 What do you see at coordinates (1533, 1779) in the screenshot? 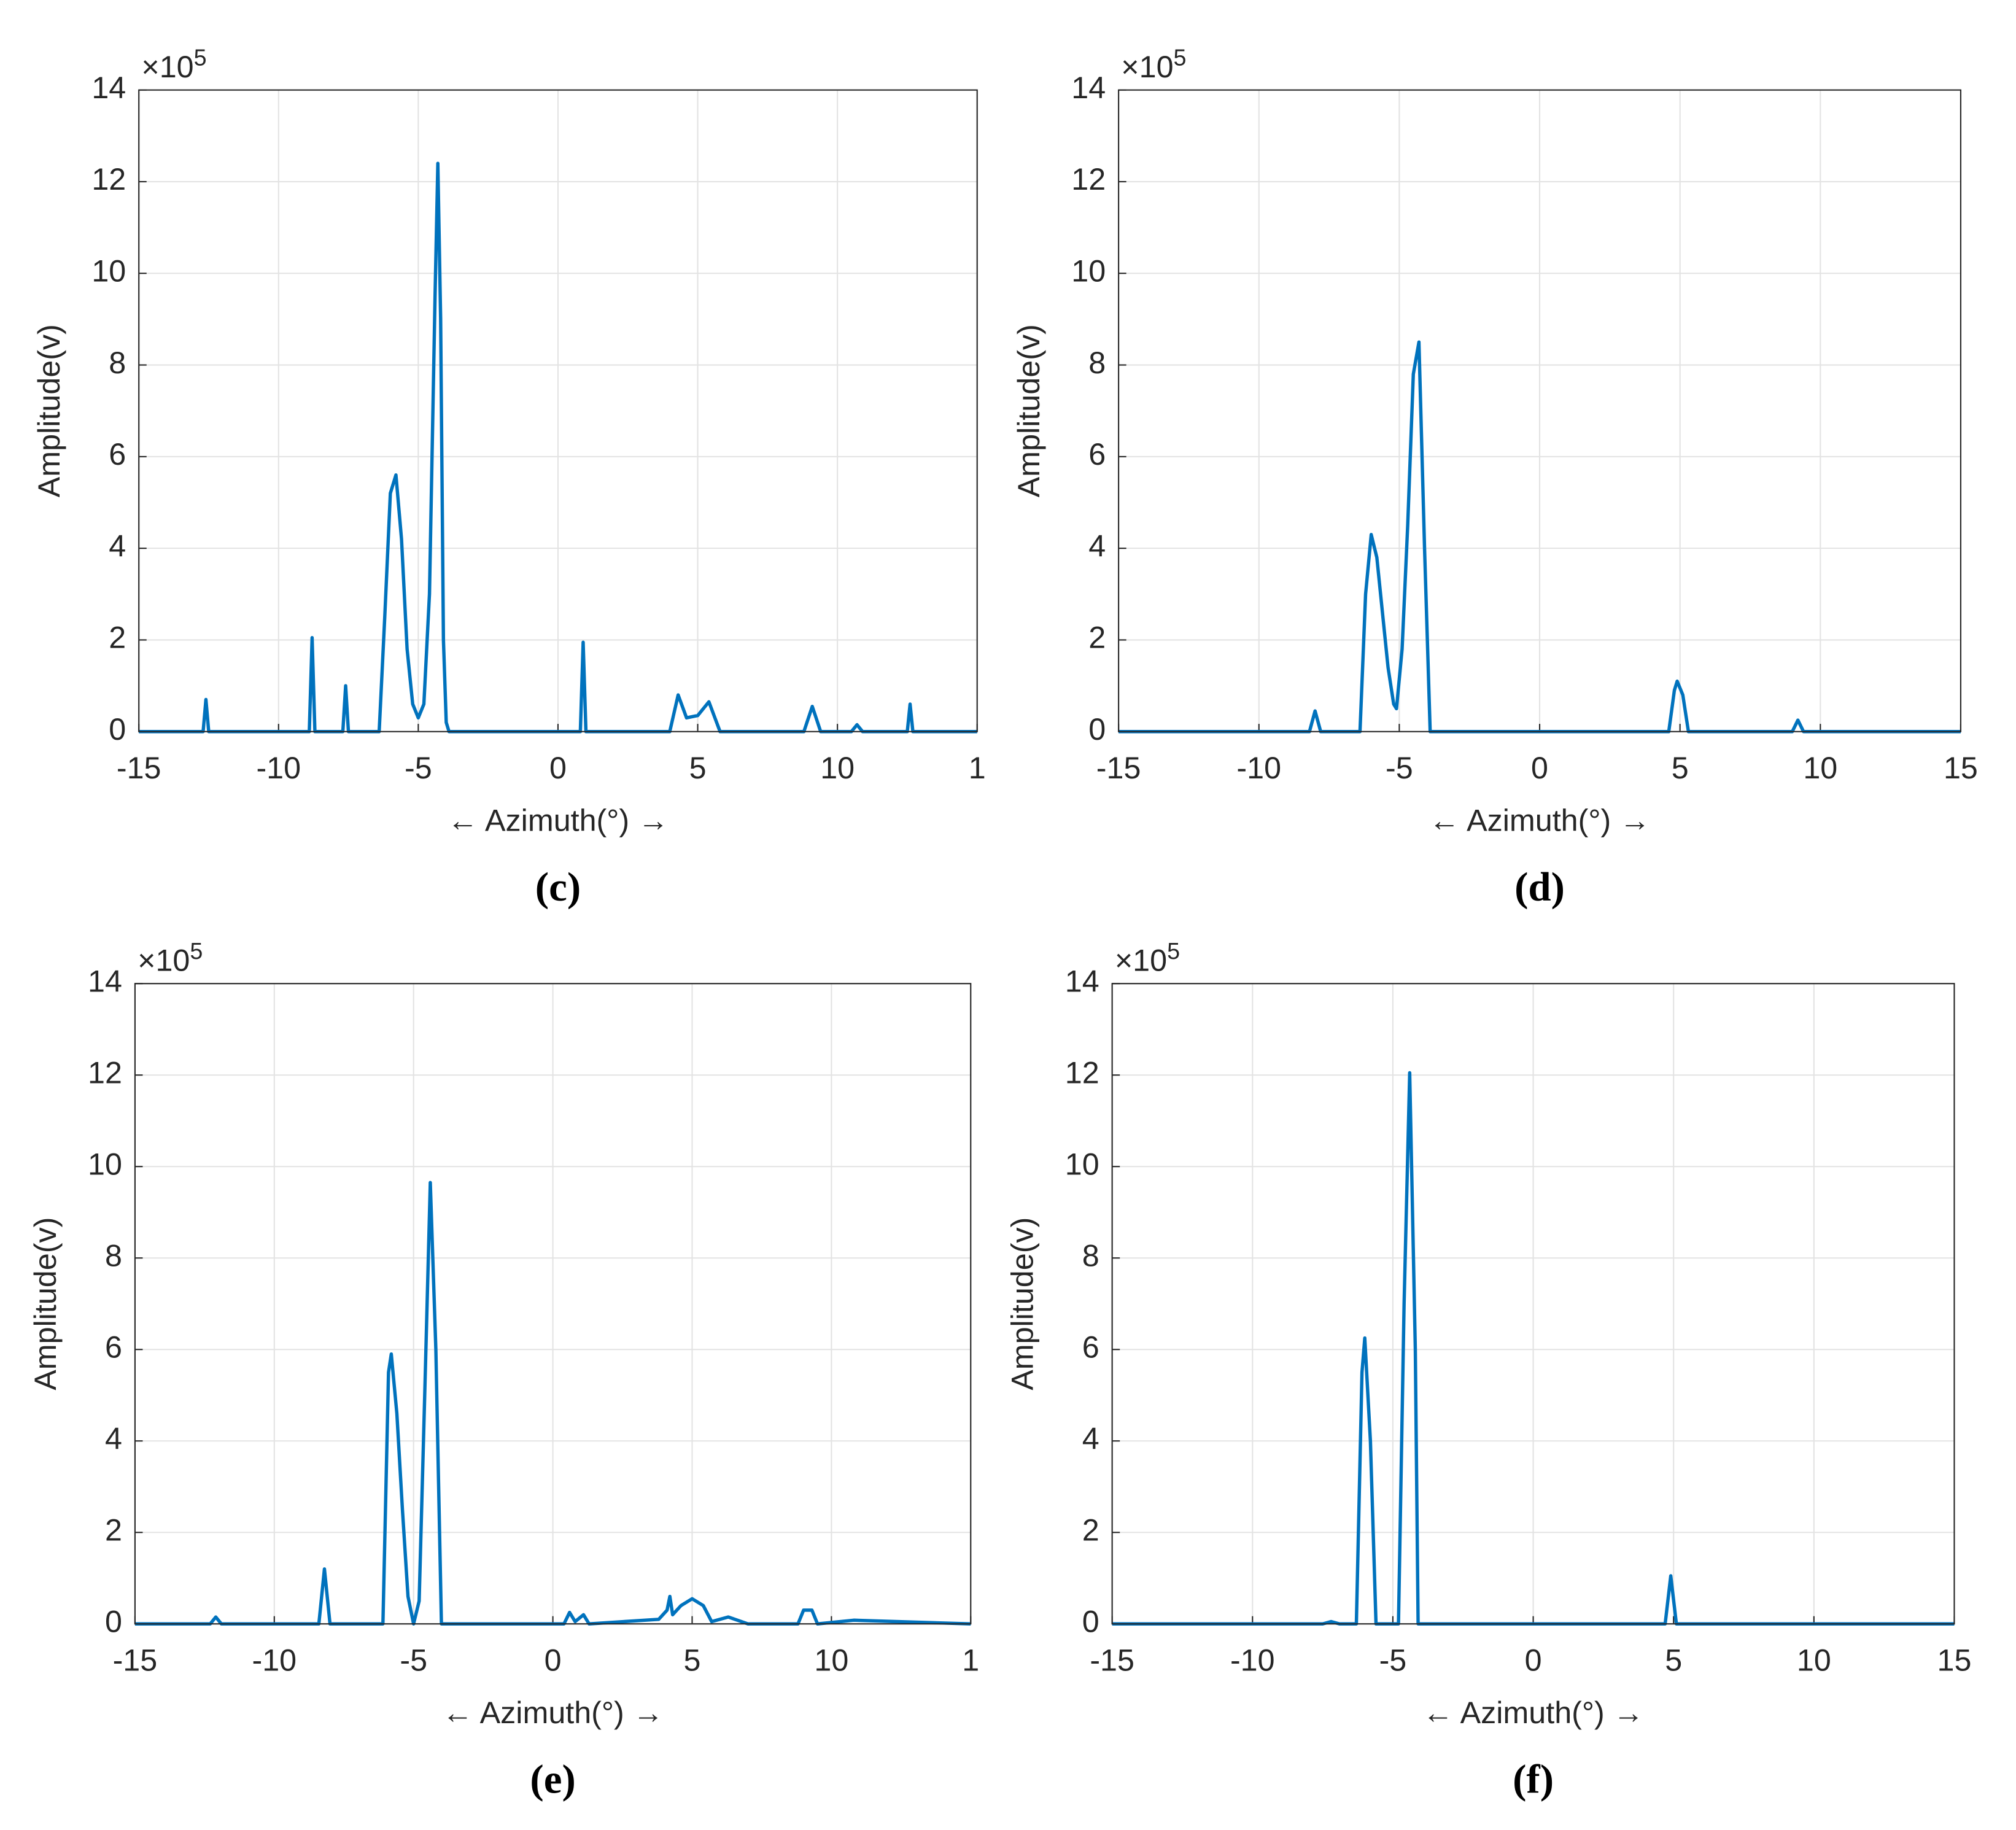
I see `panel-label: (f)` at bounding box center [1533, 1779].